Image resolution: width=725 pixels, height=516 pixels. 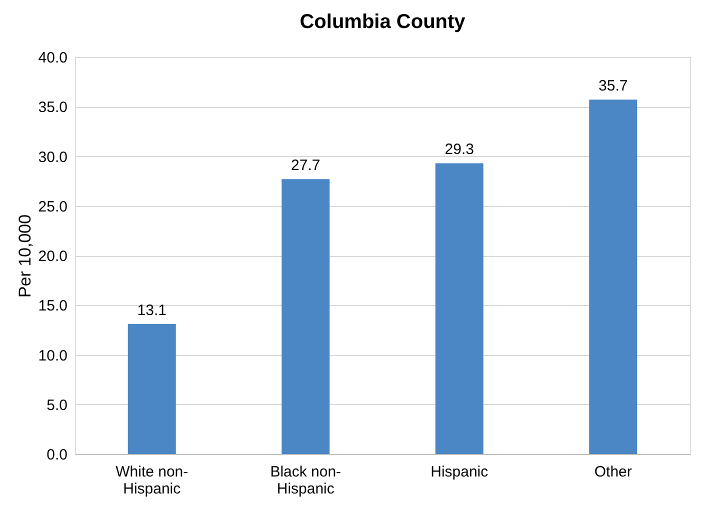 I want to click on x-tick-label: Hispanic, so click(x=459, y=472).